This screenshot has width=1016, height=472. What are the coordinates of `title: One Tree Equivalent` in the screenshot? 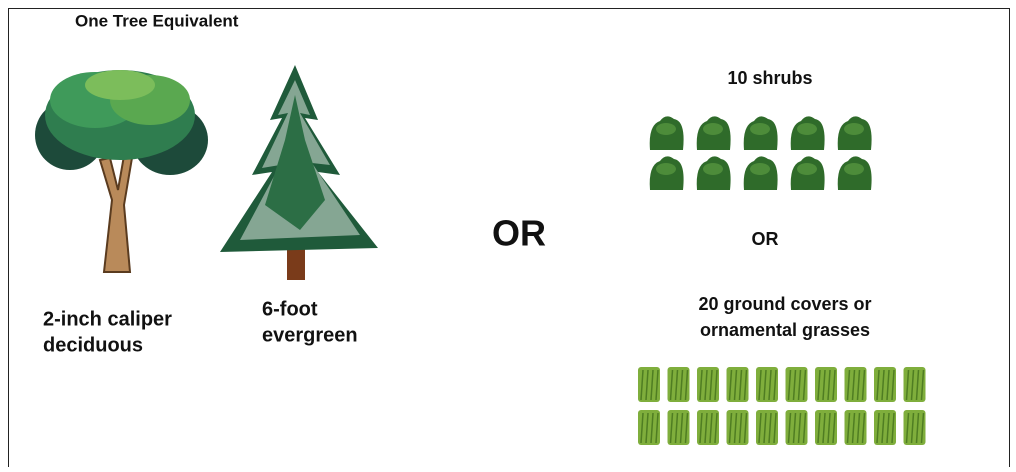 It's located at (157, 20).